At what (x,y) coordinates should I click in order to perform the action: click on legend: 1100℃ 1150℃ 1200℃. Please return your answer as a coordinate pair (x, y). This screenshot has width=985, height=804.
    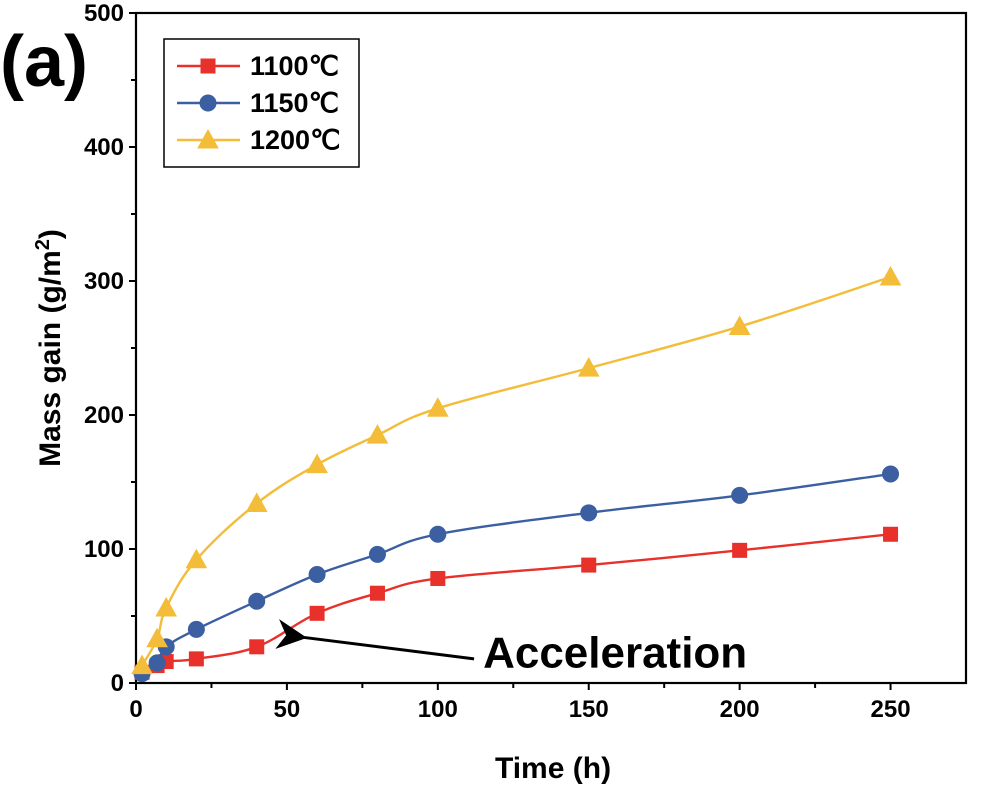
    Looking at the image, I should click on (261, 103).